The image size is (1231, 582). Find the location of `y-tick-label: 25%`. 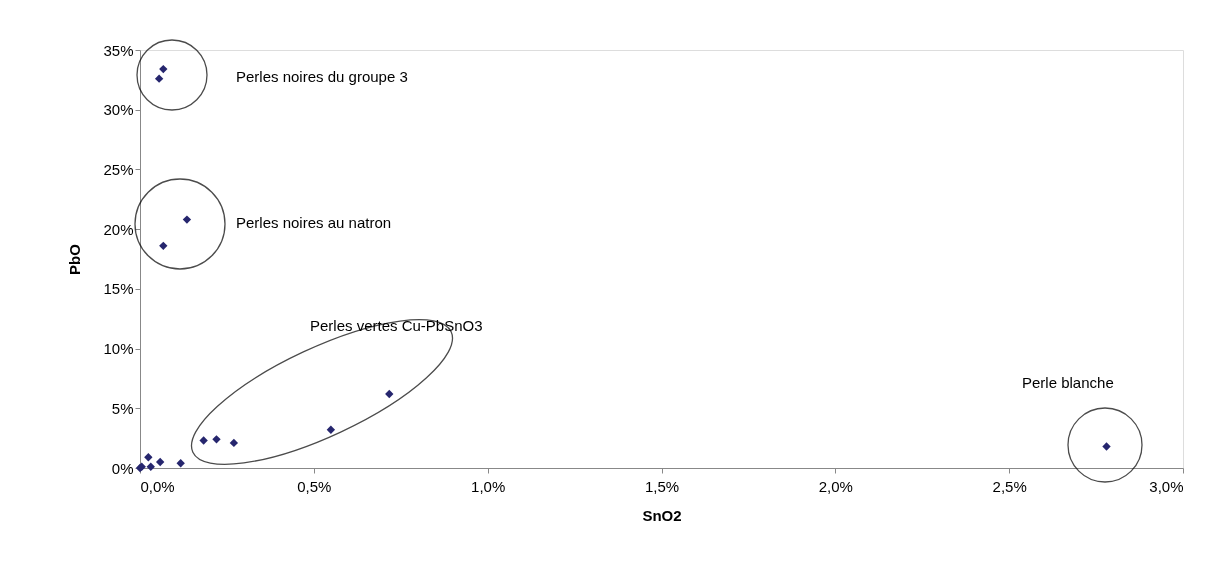

y-tick-label: 25% is located at coordinates (118, 169).